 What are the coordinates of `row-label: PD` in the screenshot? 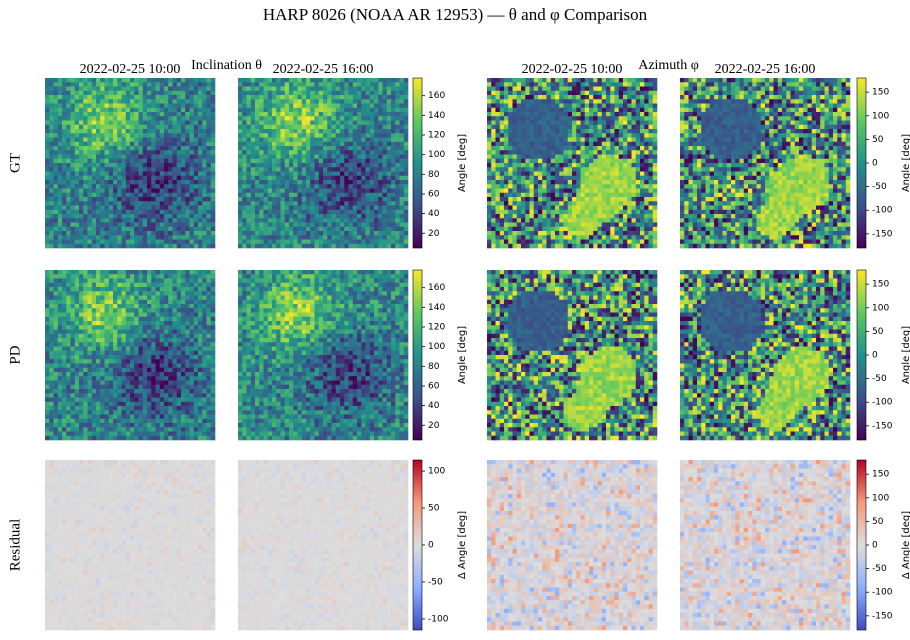 It's located at (15, 354).